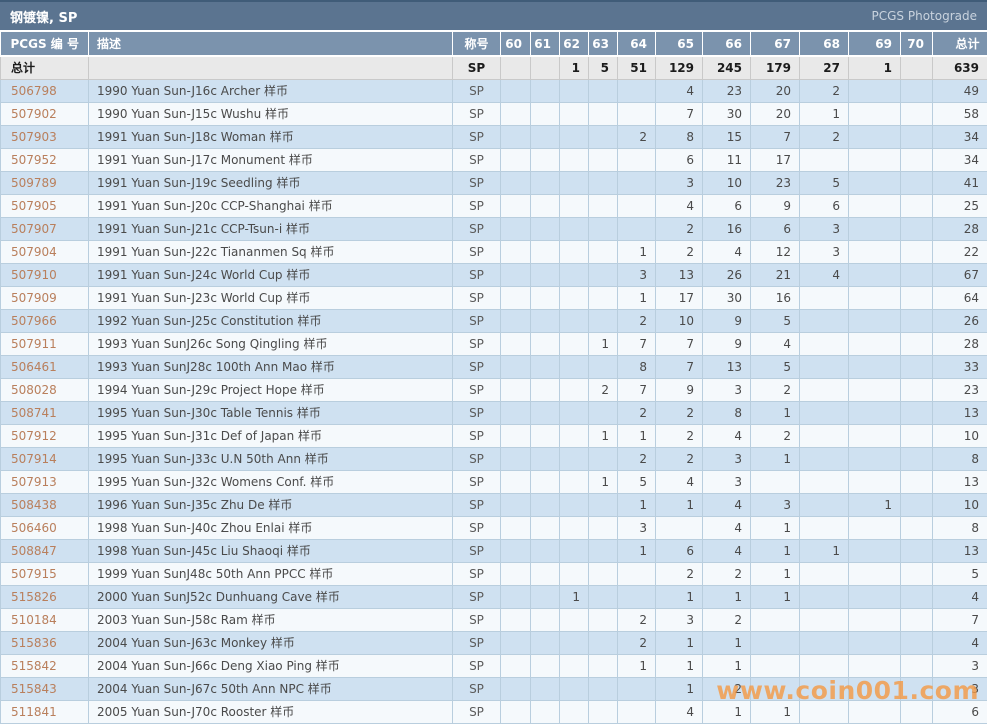 The image size is (987, 726). What do you see at coordinates (679, 389) in the screenshot?
I see `grade-65-cell: 9` at bounding box center [679, 389].